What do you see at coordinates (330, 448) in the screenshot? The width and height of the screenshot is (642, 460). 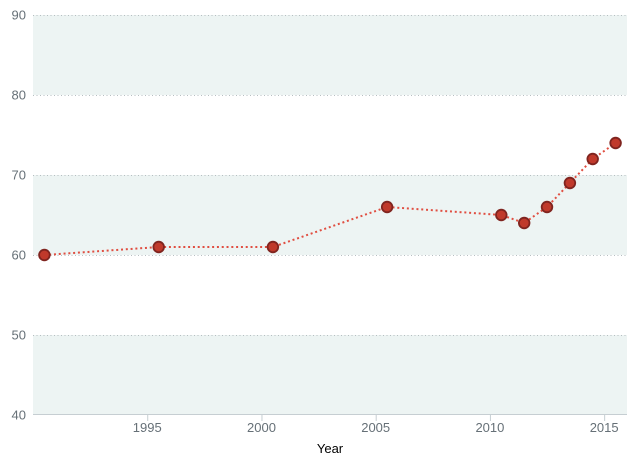 I see `x-axis-title: Year` at bounding box center [330, 448].